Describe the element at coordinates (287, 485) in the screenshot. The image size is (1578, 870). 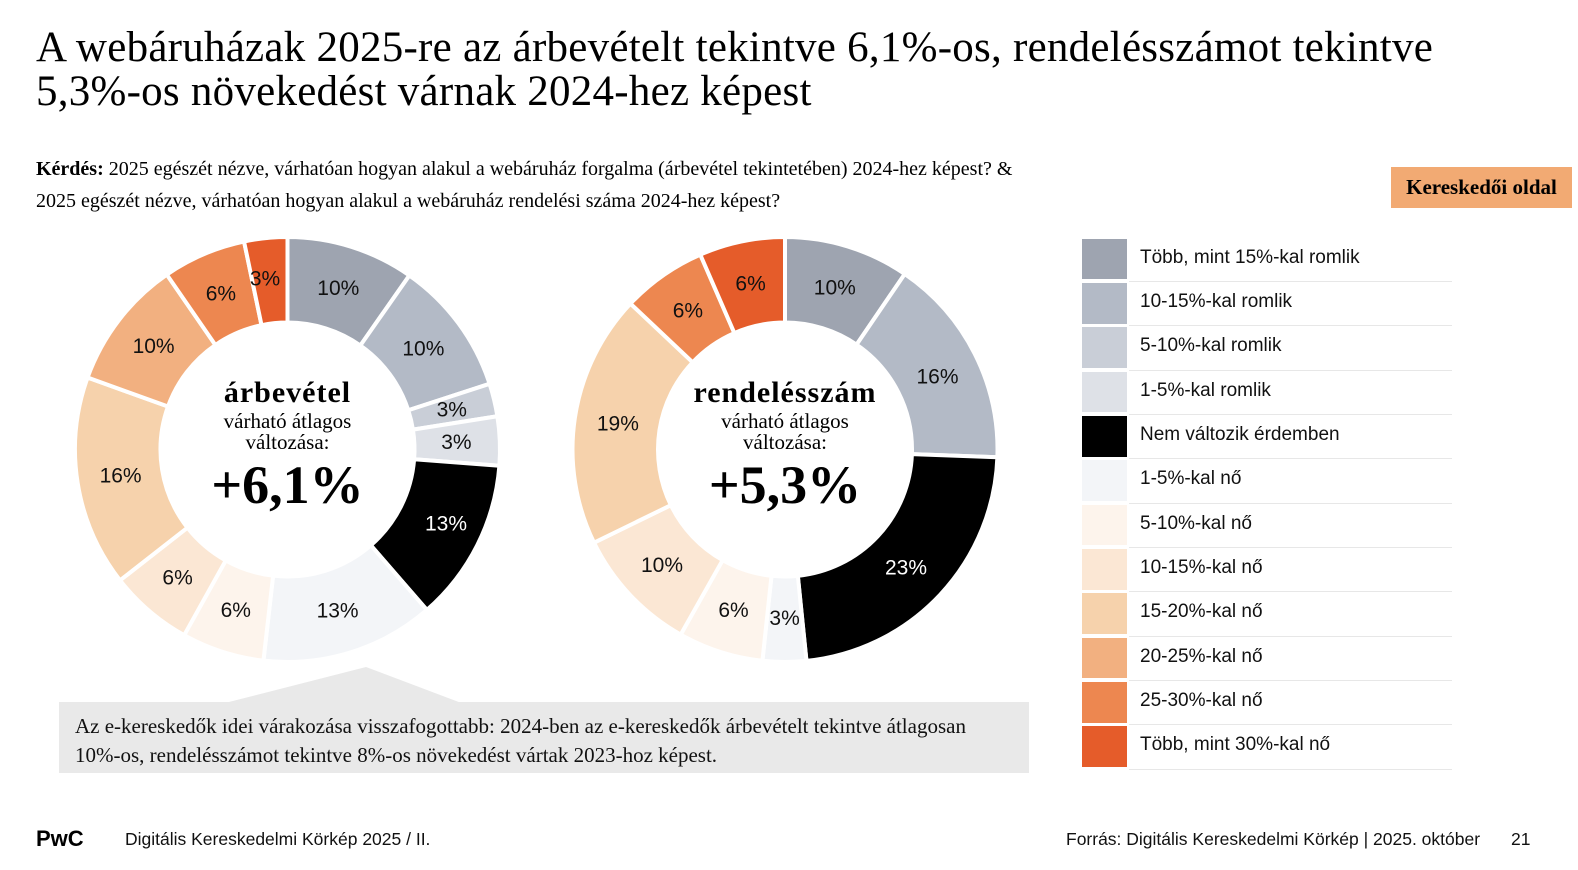
I see `svg-text: +6,1%` at that location.